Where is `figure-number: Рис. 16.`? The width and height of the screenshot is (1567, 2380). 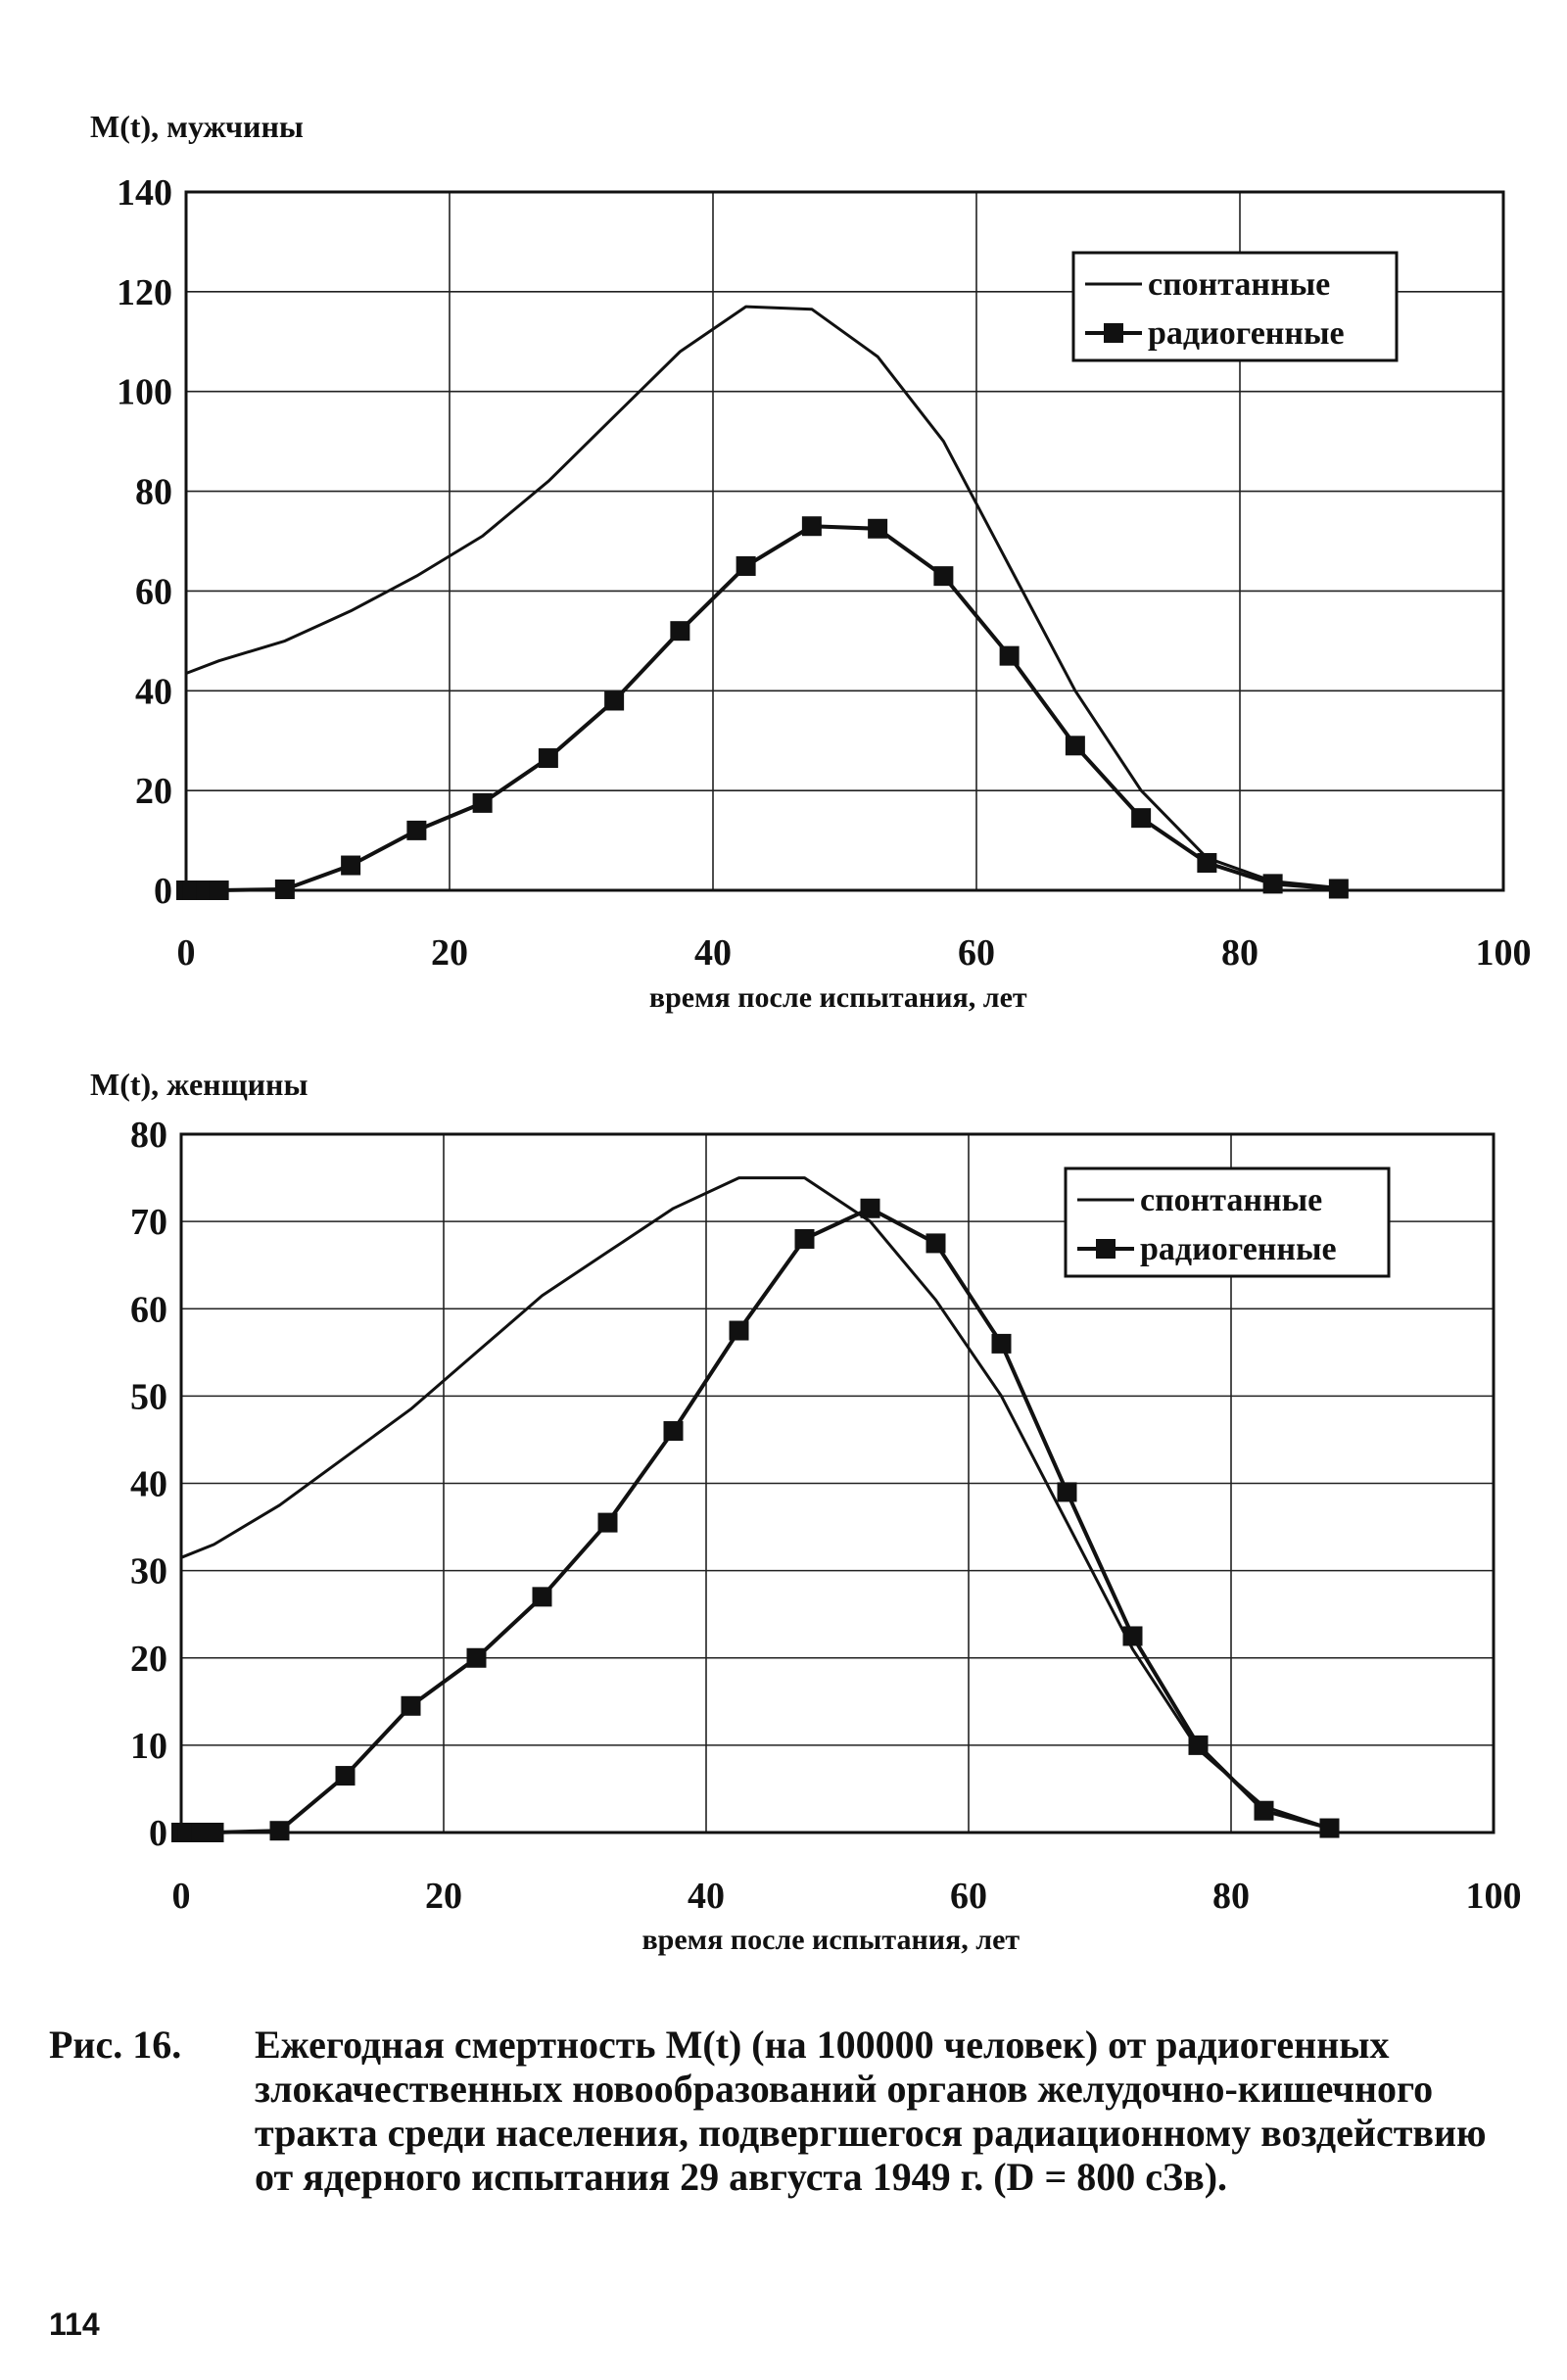 figure-number: Рис. 16. is located at coordinates (115, 2045).